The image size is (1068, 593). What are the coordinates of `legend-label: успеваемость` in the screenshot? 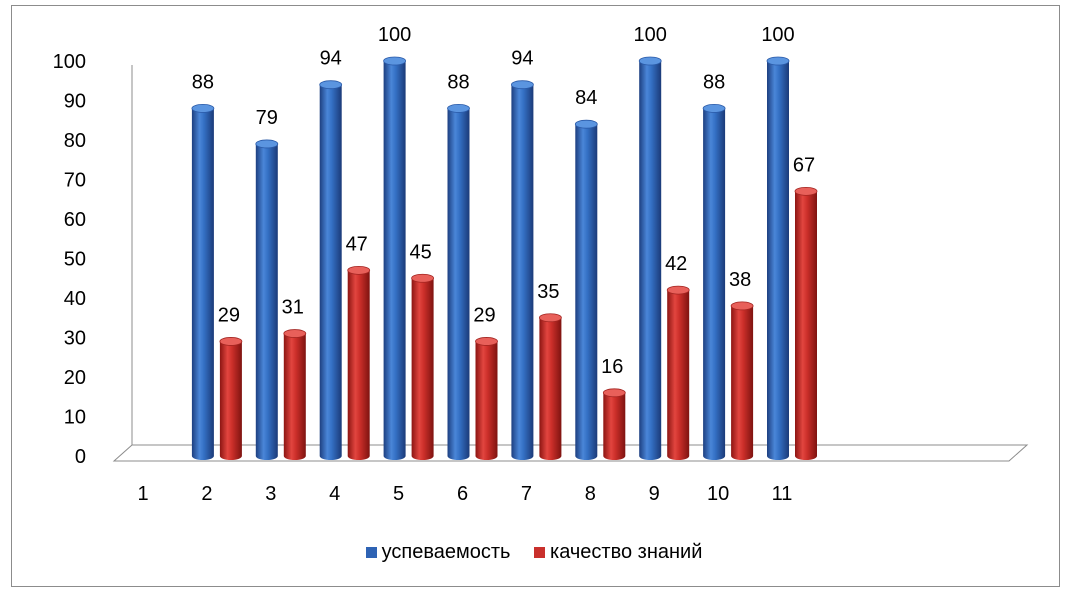 It's located at (446, 552).